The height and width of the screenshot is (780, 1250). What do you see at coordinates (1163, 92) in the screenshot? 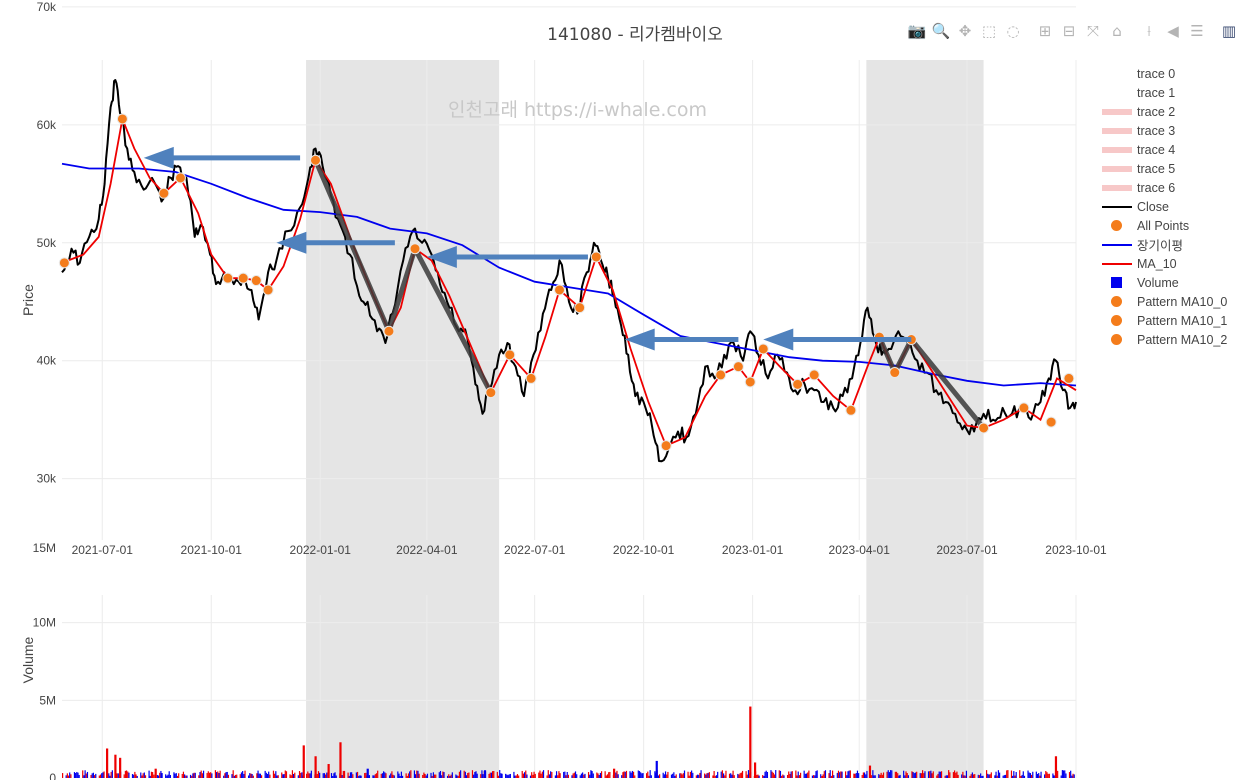
I see `legend-item: trace 1` at bounding box center [1163, 92].